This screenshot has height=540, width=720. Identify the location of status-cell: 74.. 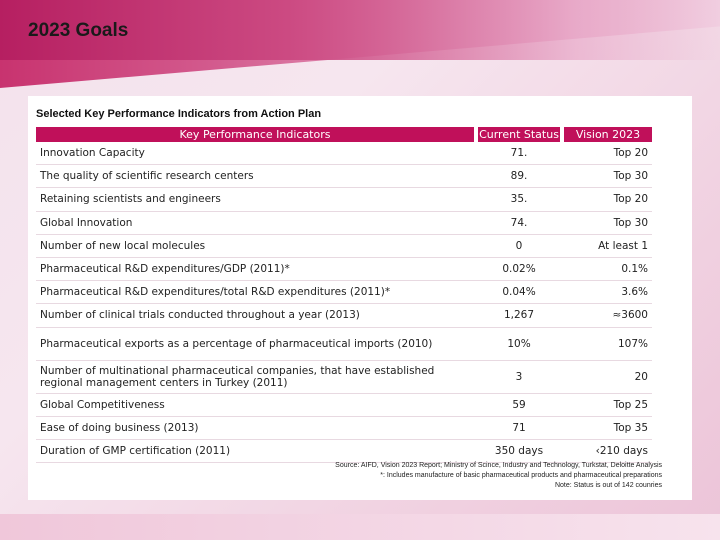
(519, 223).